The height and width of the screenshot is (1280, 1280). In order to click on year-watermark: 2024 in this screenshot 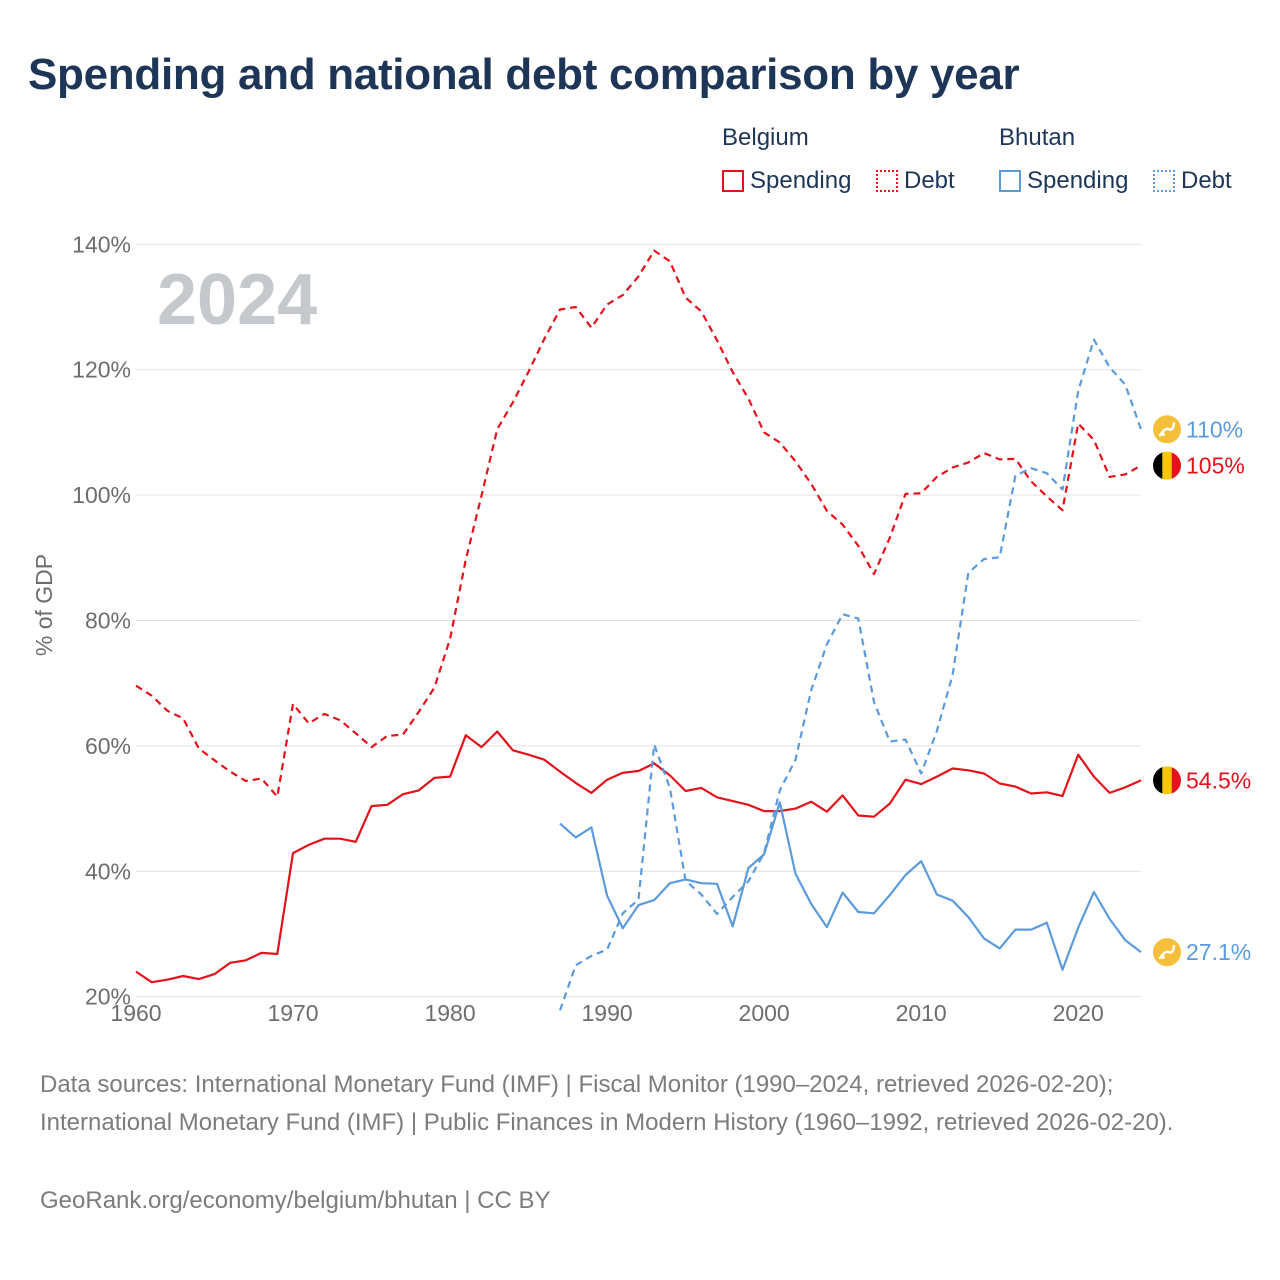, I will do `click(237, 300)`.